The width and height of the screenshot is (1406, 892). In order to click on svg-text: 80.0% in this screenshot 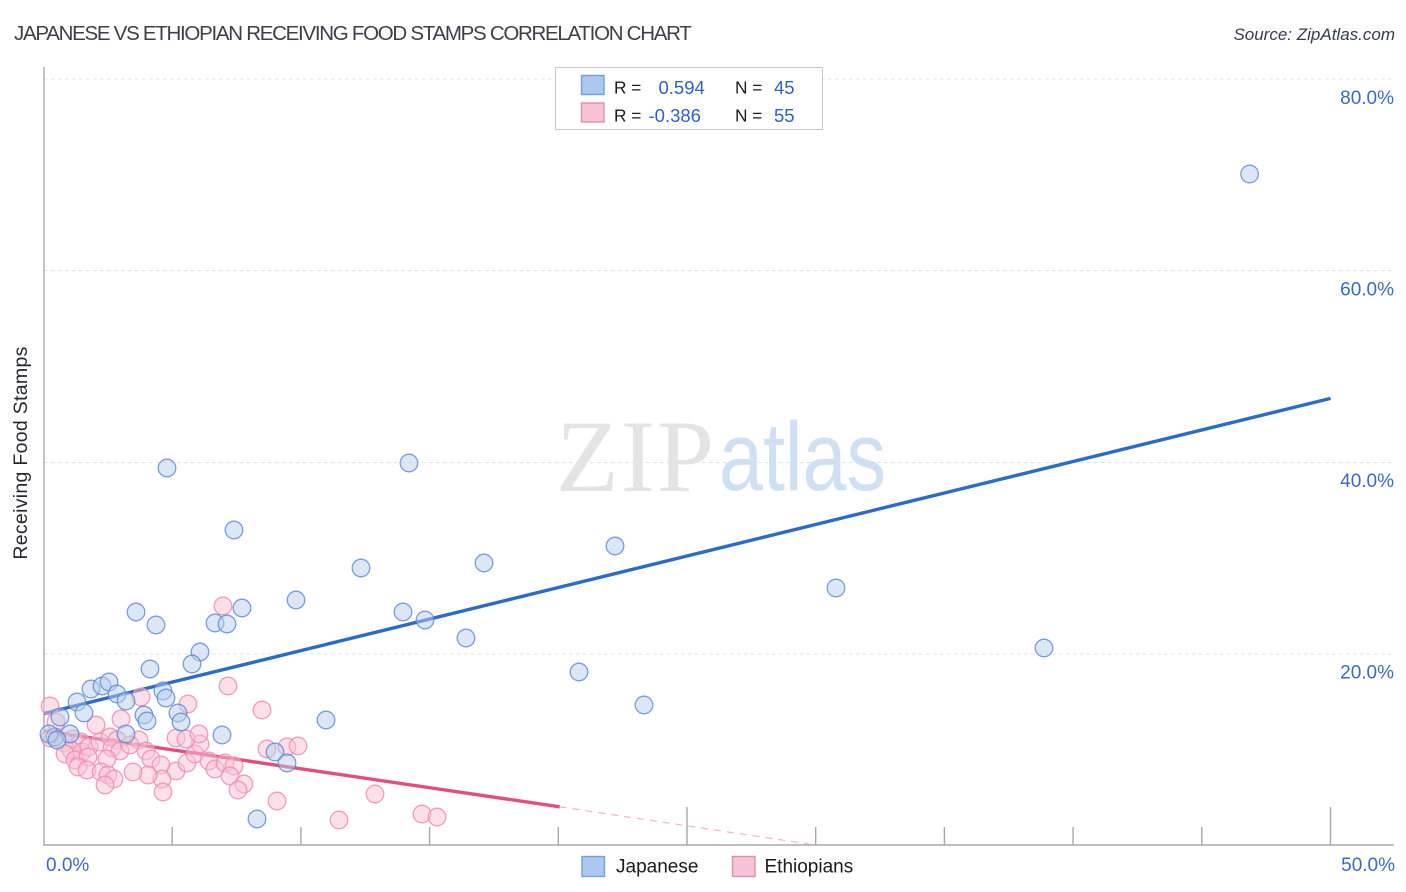, I will do `click(1367, 98)`.